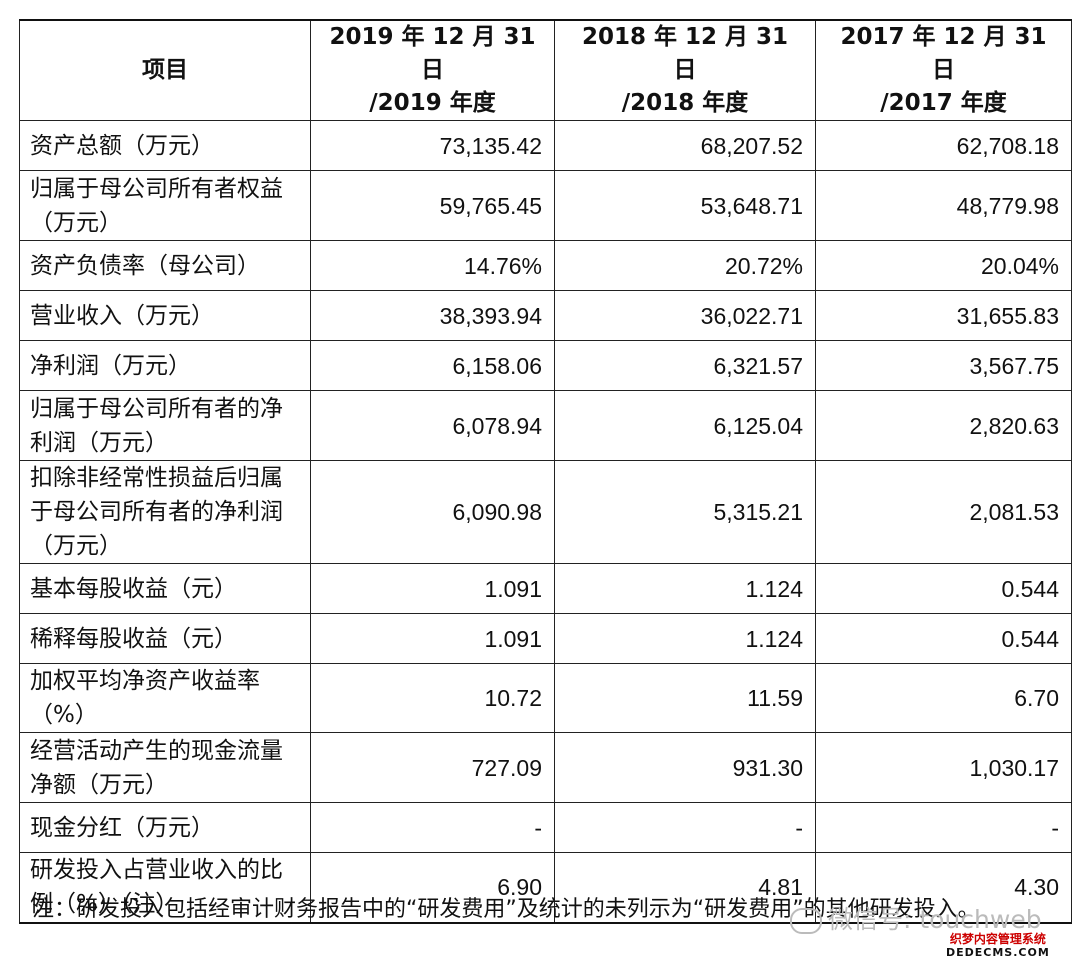 This screenshot has width=1080, height=965. I want to click on row-label: 净利润（万元）, so click(165, 365).